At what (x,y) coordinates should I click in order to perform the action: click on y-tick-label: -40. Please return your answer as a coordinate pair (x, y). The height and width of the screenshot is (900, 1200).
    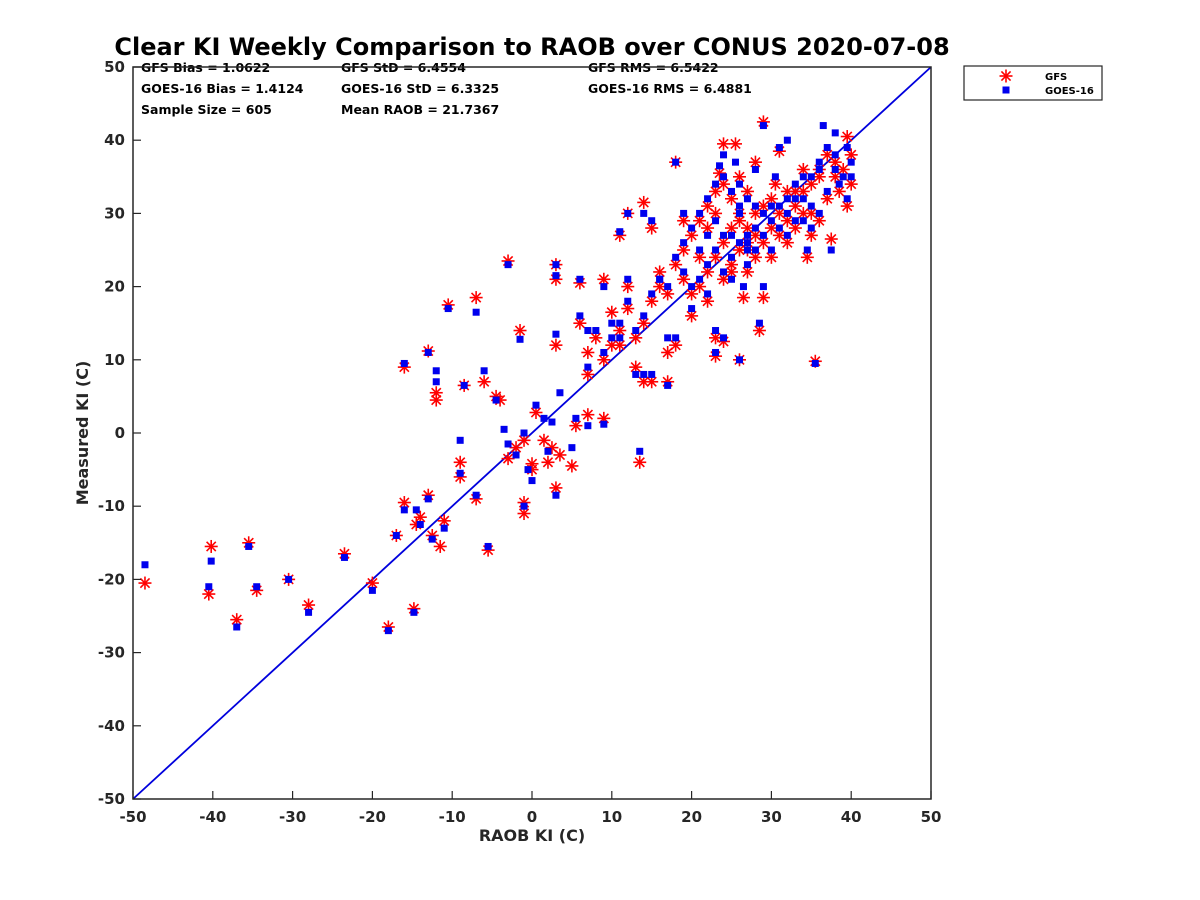
    Looking at the image, I should click on (111, 726).